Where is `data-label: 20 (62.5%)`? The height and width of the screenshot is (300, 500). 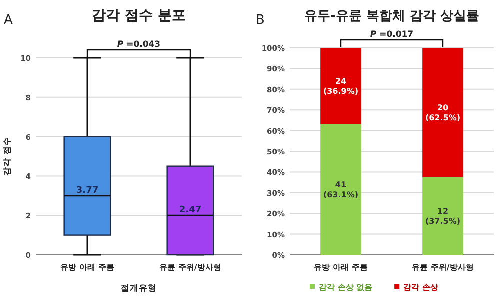 data-label: 20 (62.5%) is located at coordinates (443, 113).